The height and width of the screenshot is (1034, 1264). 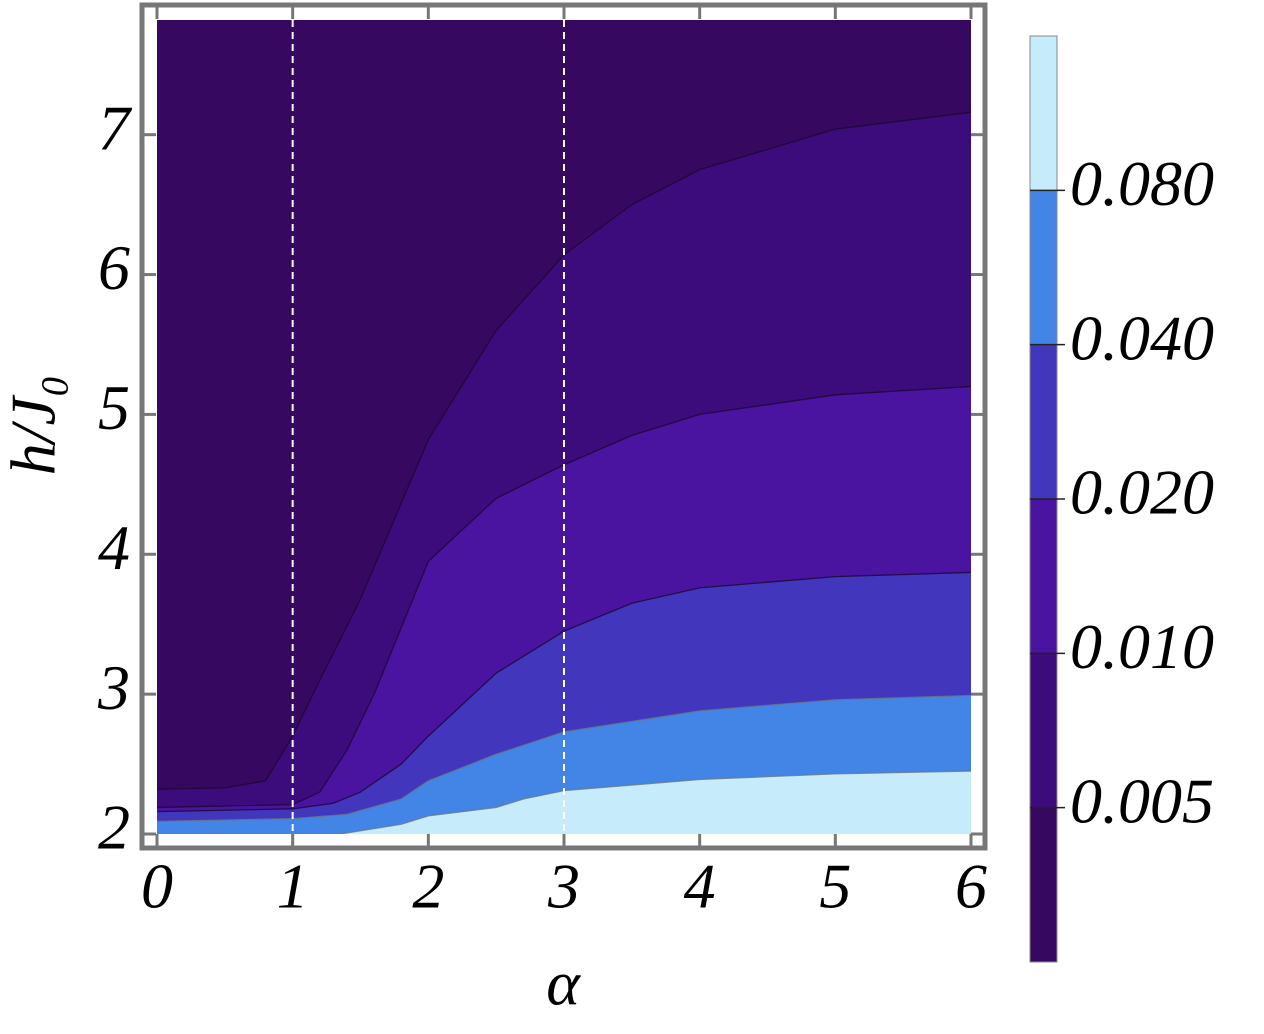 I want to click on y-axis-label: h/J₀, so click(x=34, y=425).